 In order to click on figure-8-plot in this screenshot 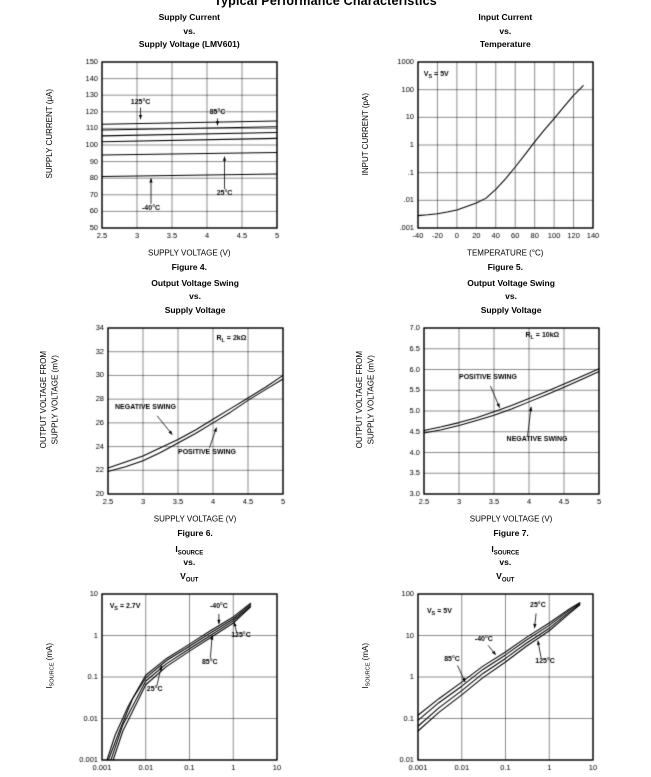, I will do `click(173, 682)`.